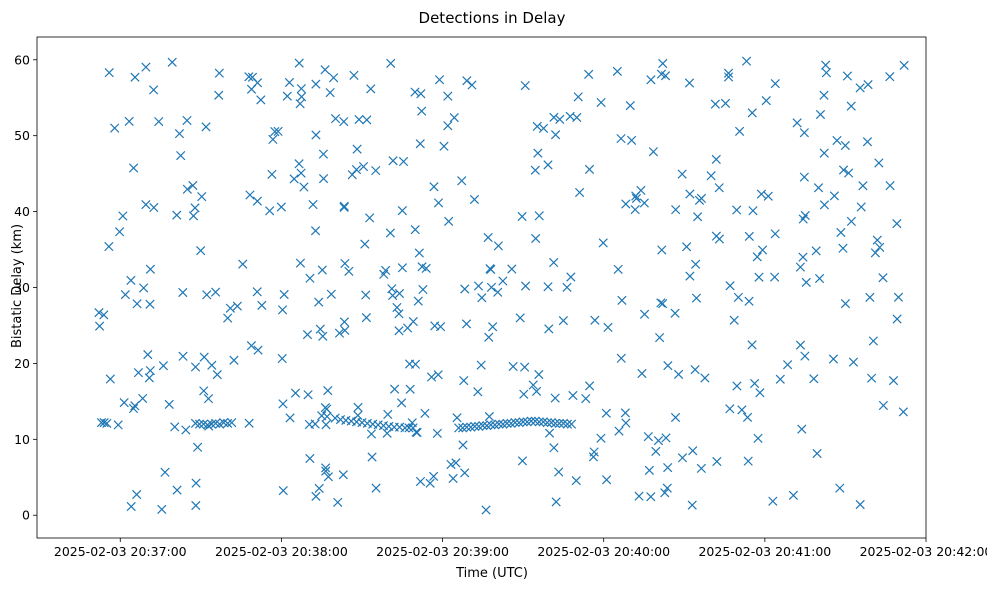  I want to click on y-axis: 0 10 20 30 40 50 60, so click(25, 287).